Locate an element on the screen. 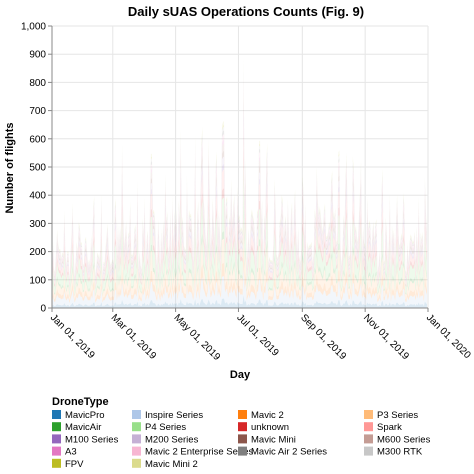 The image size is (474, 474). x-tick-label: Nov 01, 2019 is located at coordinates (386, 337).